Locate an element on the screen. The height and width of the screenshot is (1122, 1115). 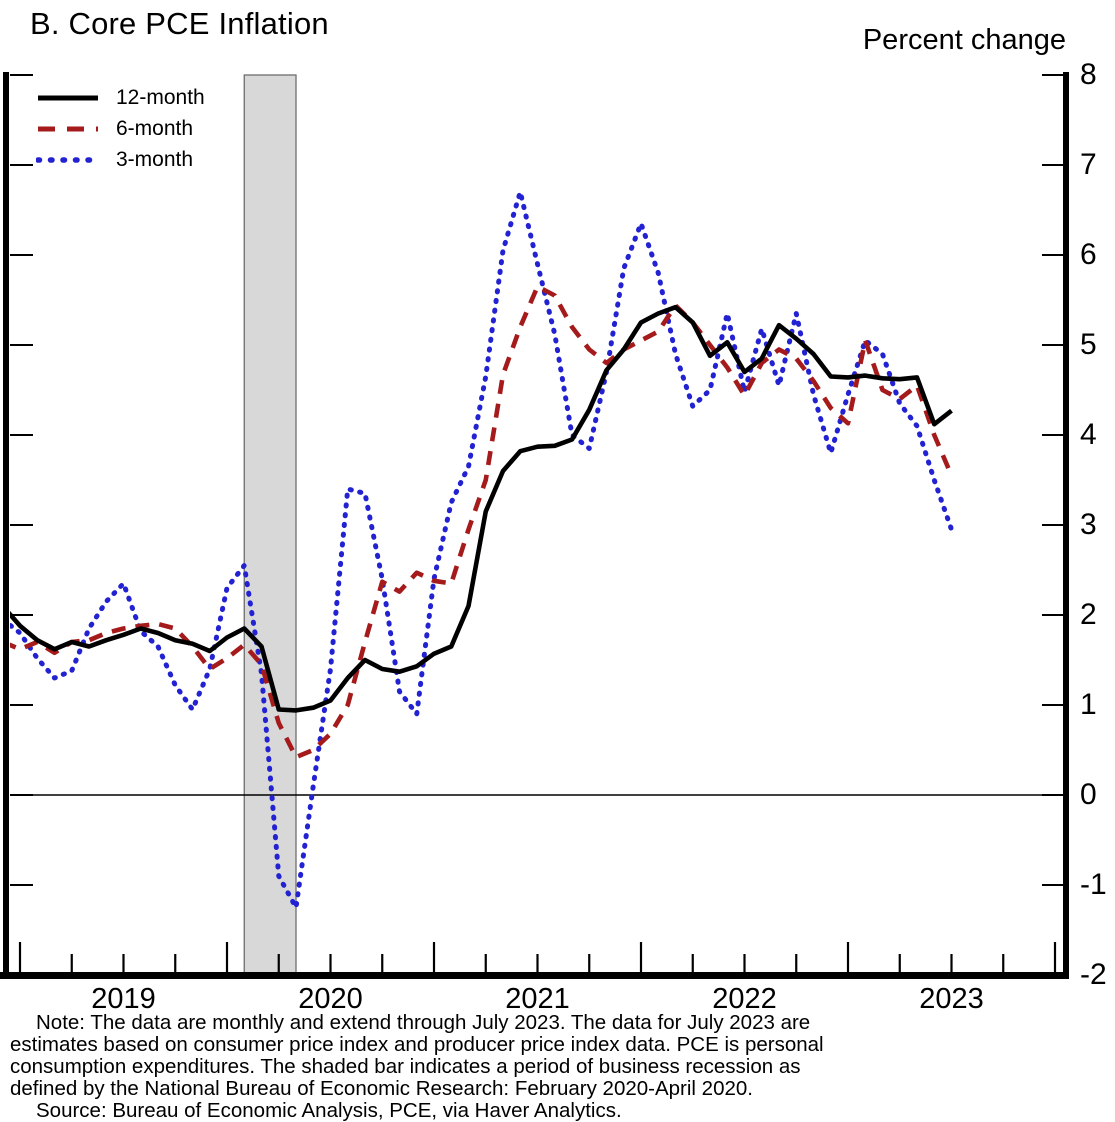
legend-label-3-month: 3-month is located at coordinates (155, 159).